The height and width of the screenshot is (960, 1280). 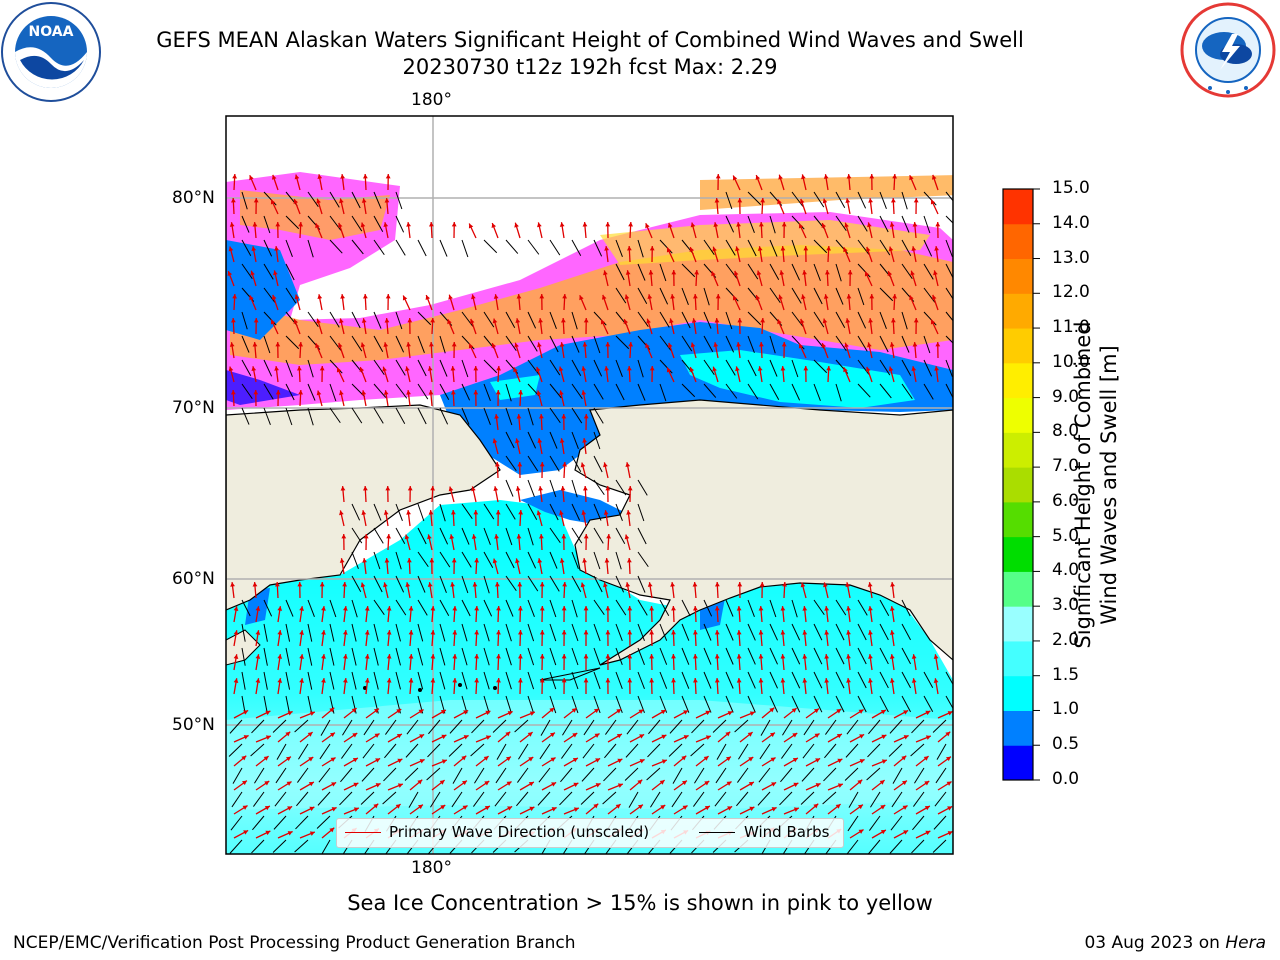 I want to click on colorbar-tick-label: 8.0, so click(x=1066, y=431).